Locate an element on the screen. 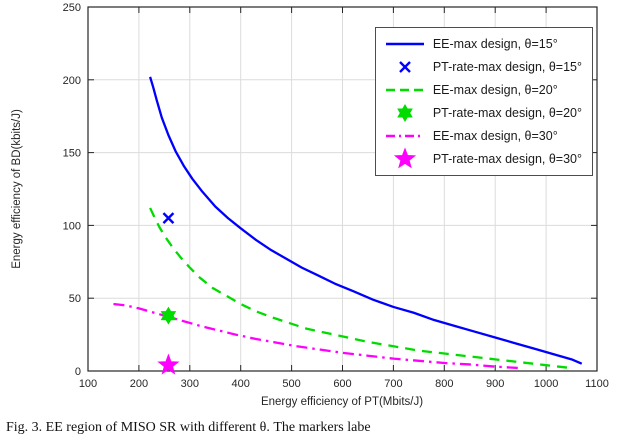  legend-item: EE-max design, θ=20° is located at coordinates (483, 90).